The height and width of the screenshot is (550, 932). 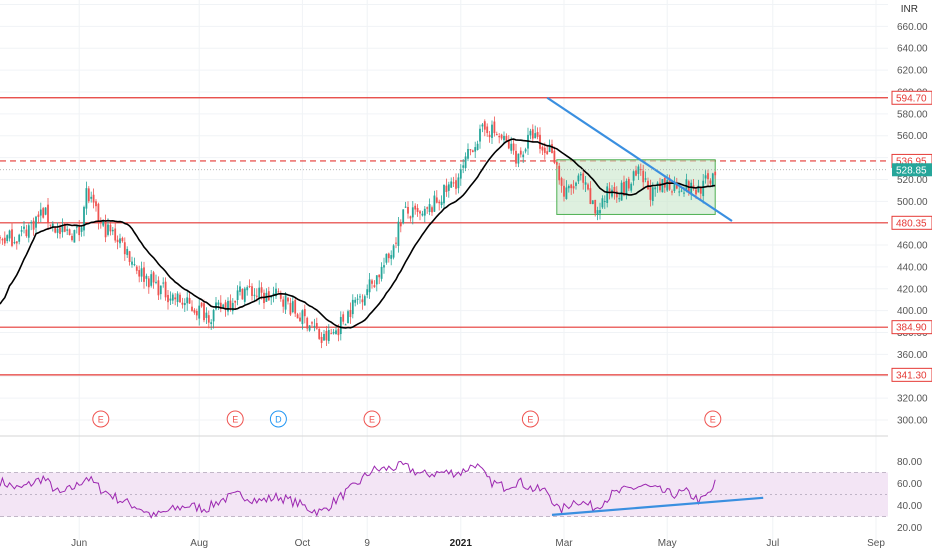 I want to click on level-price-label: 384.90, so click(x=911, y=328).